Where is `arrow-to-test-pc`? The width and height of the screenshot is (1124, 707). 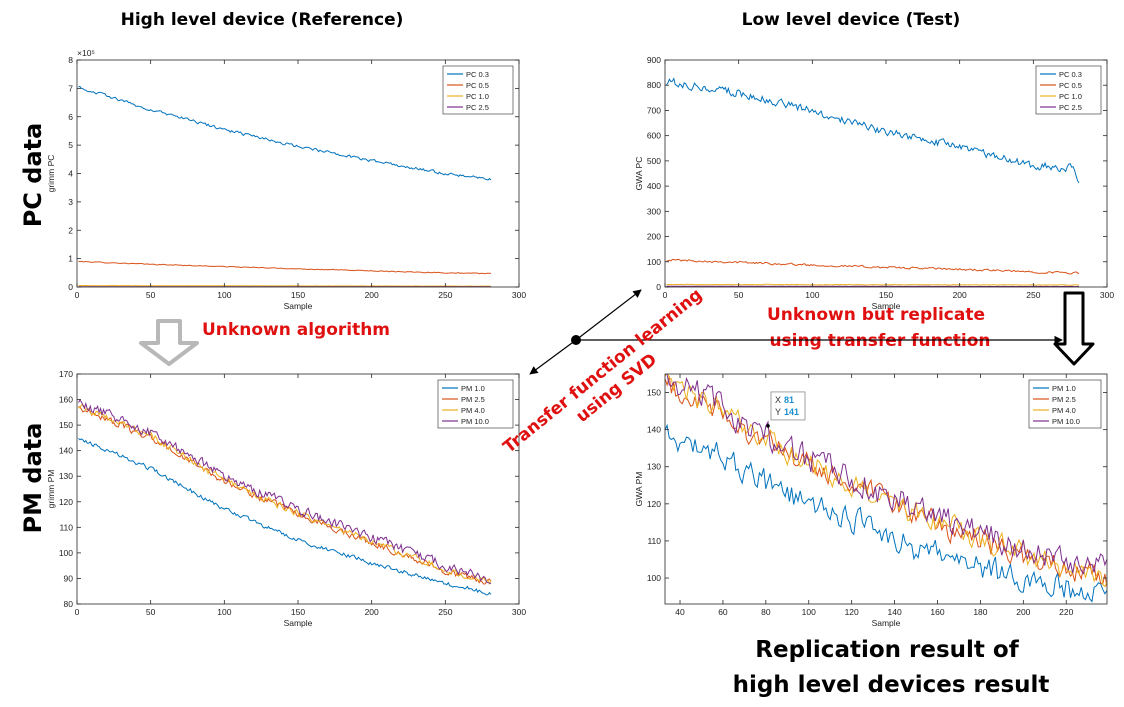 arrow-to-test-pc is located at coordinates (608, 315).